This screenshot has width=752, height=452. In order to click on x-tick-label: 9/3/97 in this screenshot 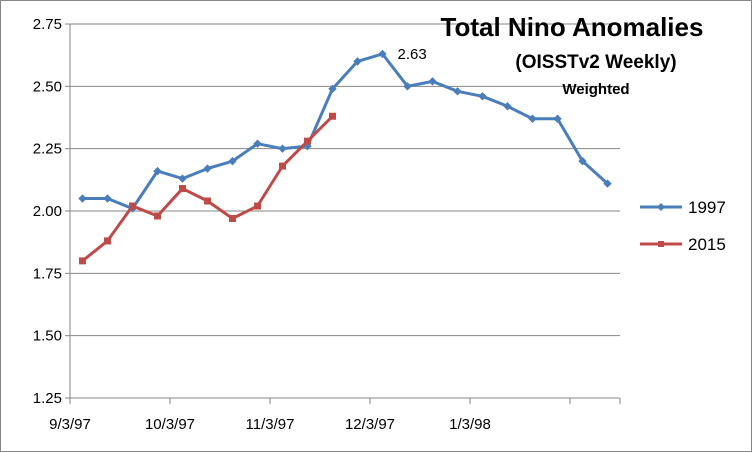, I will do `click(70, 424)`.